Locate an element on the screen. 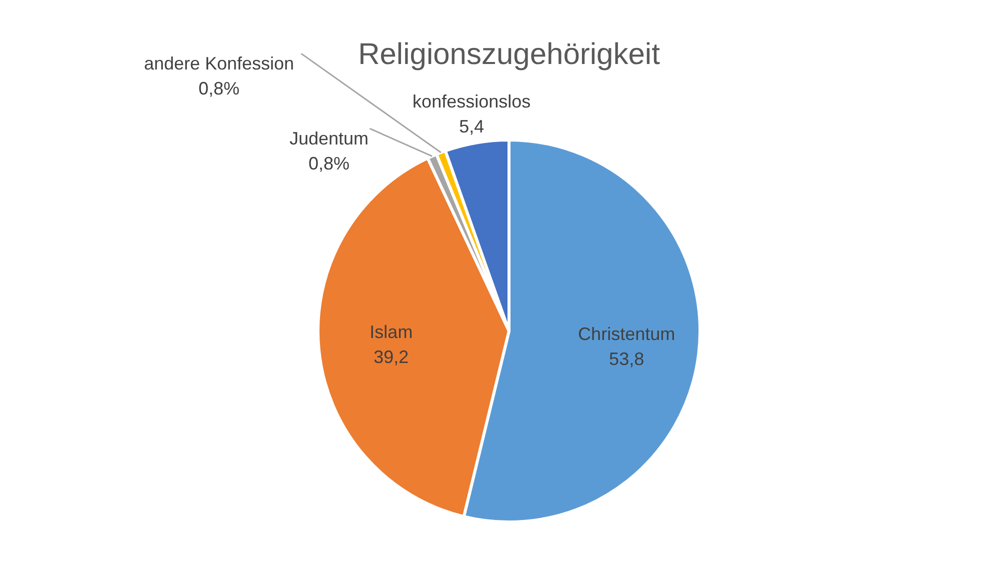 Image resolution: width=992 pixels, height=577 pixels. slice-label: konfessionslos is located at coordinates (471, 102).